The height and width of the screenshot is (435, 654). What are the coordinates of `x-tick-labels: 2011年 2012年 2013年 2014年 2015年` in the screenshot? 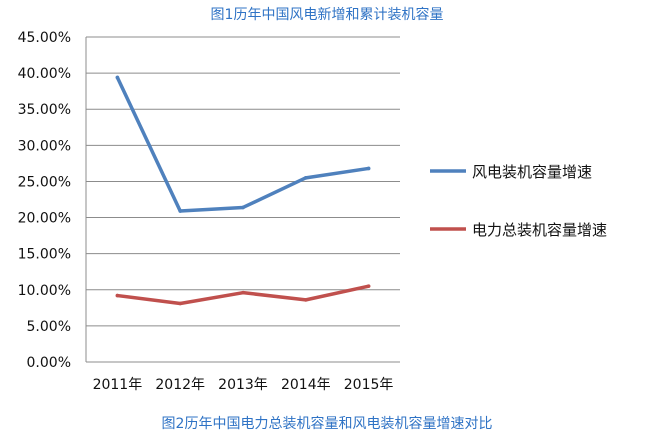 It's located at (243, 385).